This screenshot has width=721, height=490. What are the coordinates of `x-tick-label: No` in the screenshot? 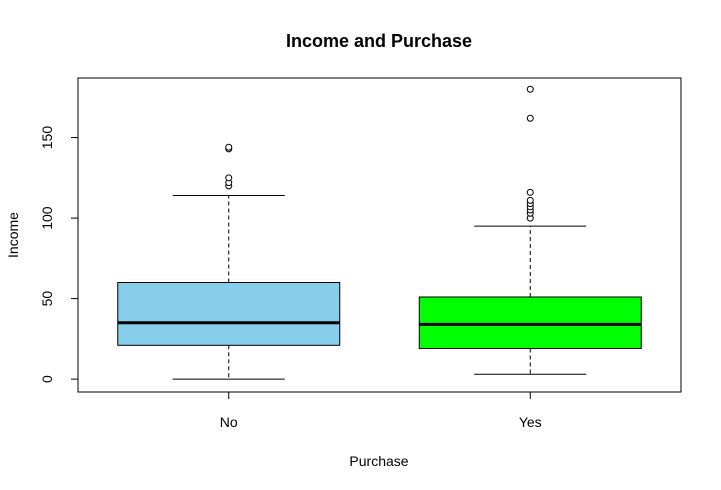 It's located at (229, 422).